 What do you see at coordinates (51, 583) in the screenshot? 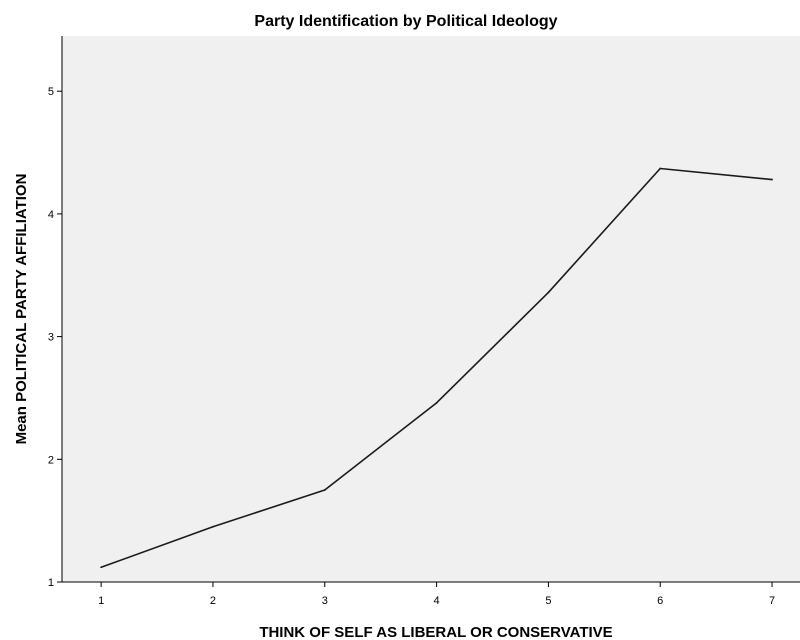
I see `y-tick-label: 1` at bounding box center [51, 583].